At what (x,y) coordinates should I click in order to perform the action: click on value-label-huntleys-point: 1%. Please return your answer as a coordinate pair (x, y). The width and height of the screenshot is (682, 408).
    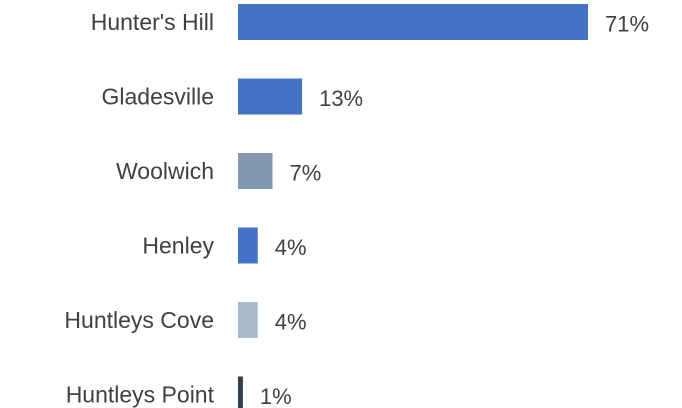
    Looking at the image, I should click on (276, 396).